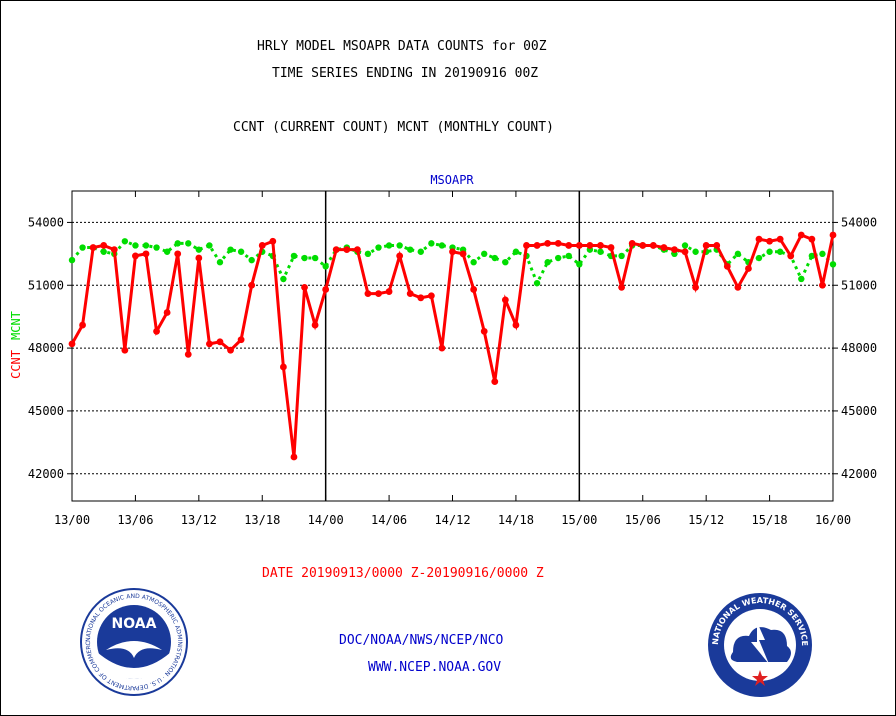  I want to click on x-tick-label: 15/00, so click(579, 520).